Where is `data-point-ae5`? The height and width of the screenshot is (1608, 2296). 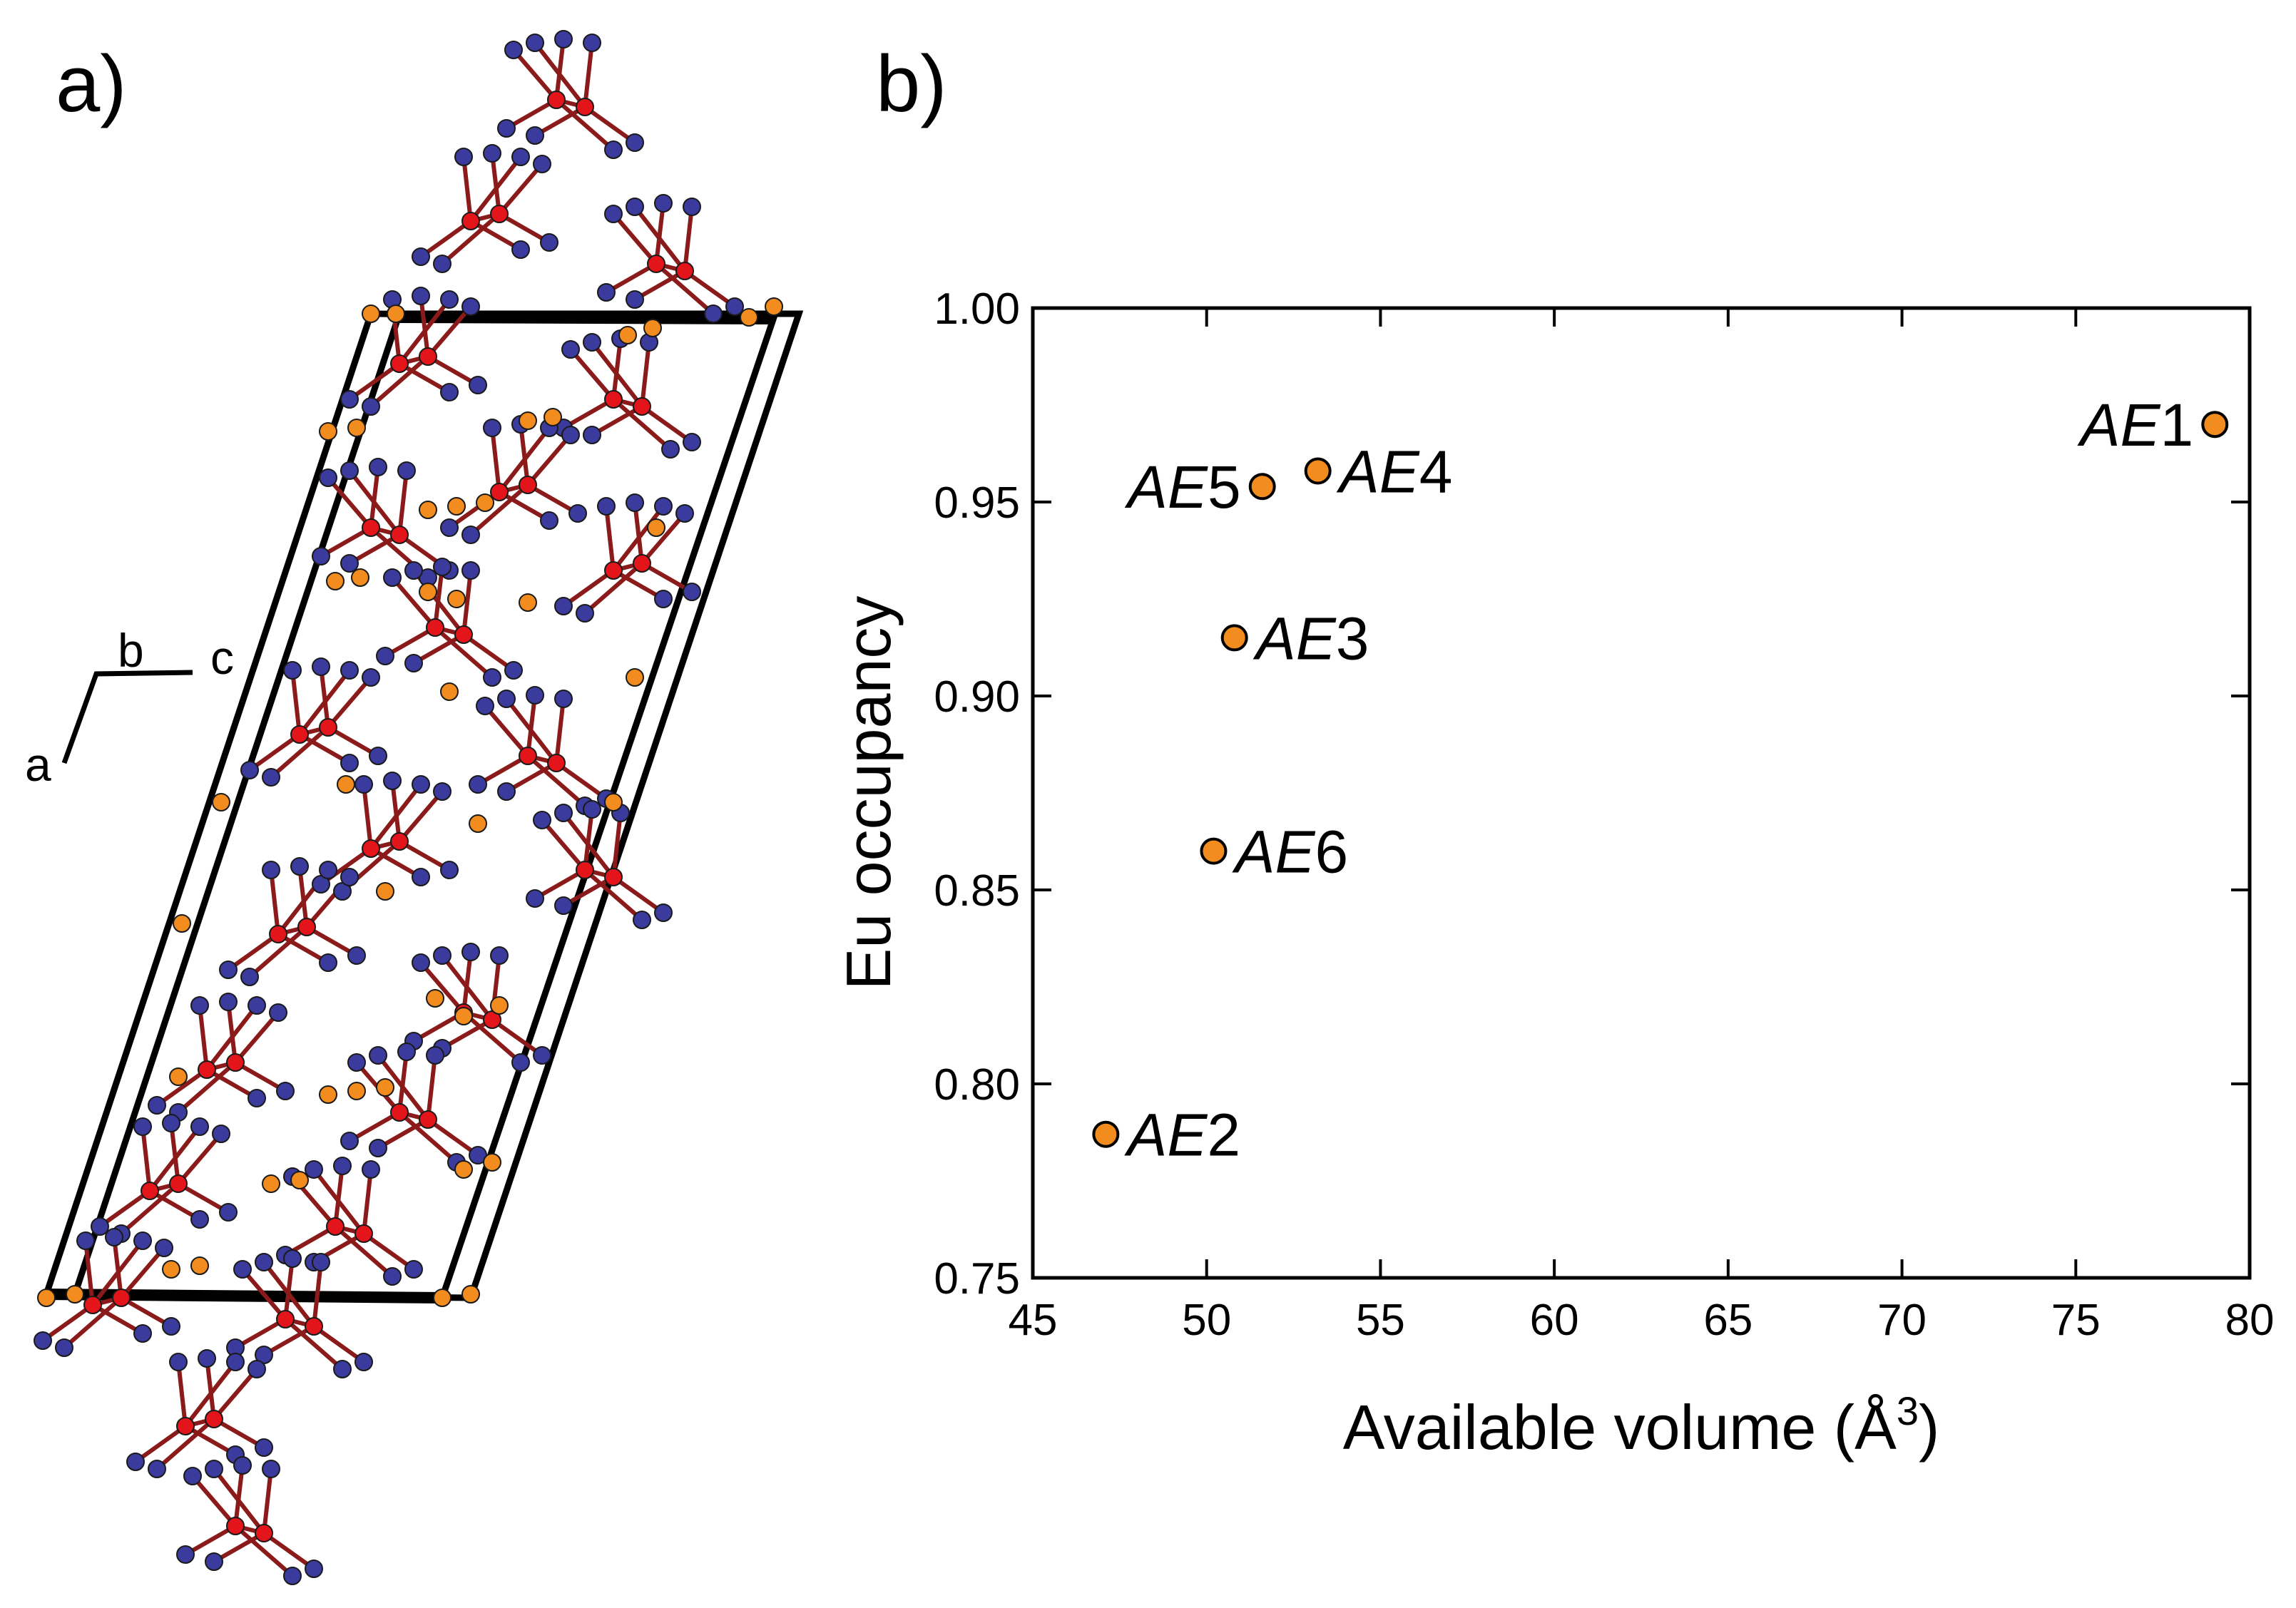
data-point-ae5 is located at coordinates (1262, 487).